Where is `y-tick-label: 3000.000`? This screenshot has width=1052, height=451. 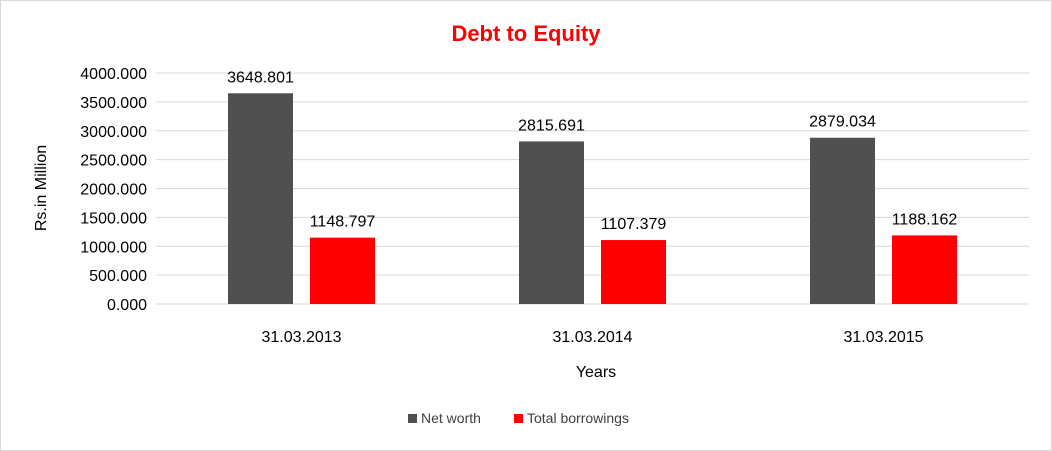
y-tick-label: 3000.000 is located at coordinates (113, 132).